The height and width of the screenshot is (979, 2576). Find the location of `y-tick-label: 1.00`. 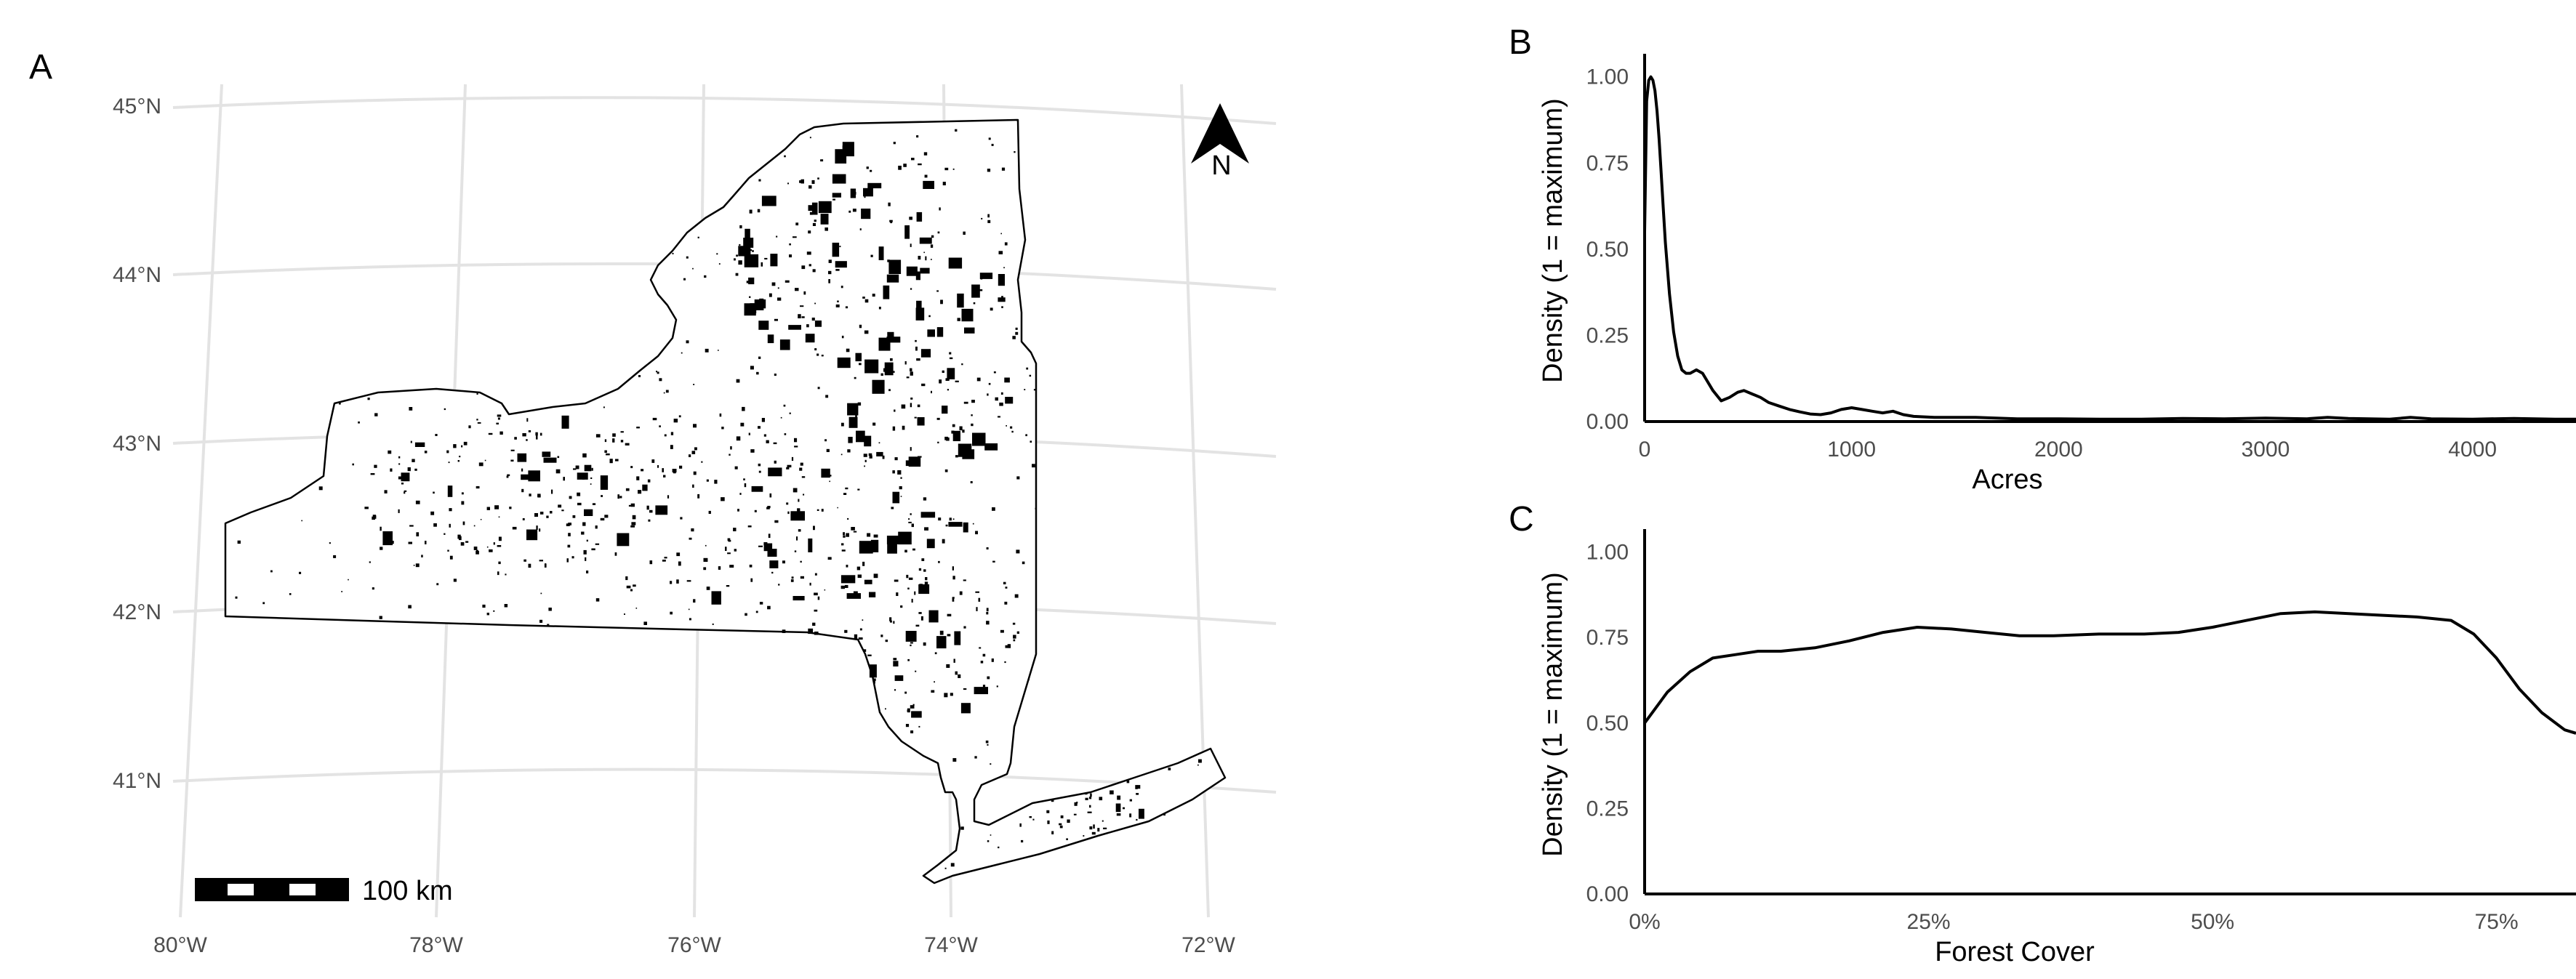

y-tick-label: 1.00 is located at coordinates (1607, 77).